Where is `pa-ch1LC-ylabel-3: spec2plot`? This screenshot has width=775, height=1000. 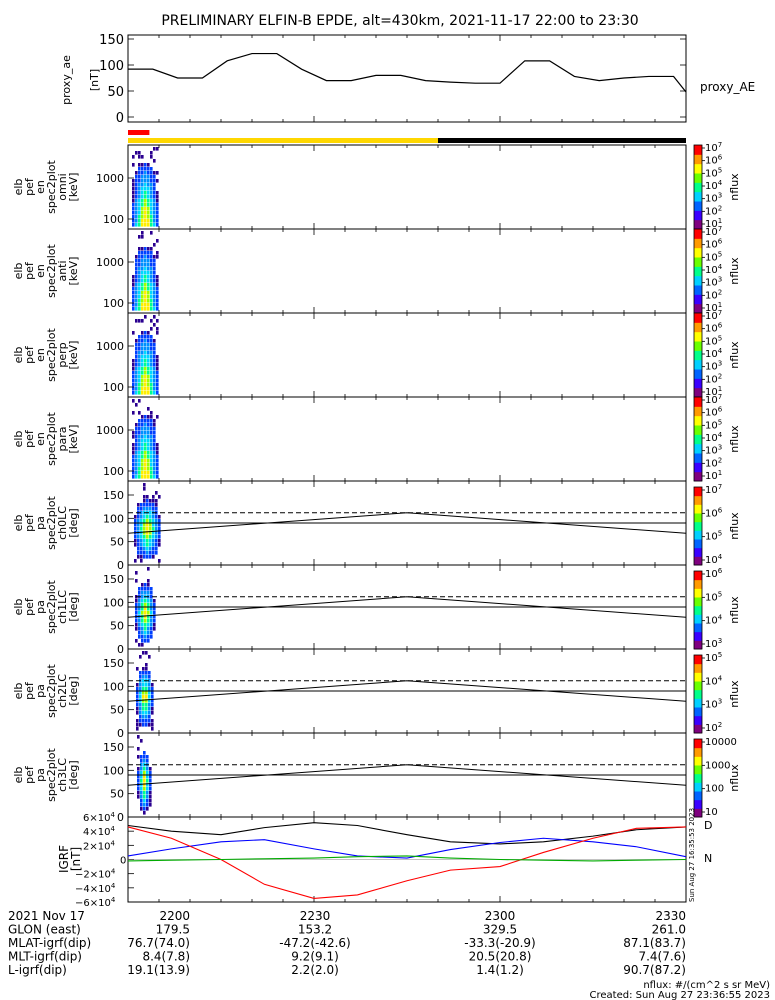
pa-ch1LC-ylabel-3: spec2plot is located at coordinates (51, 607).